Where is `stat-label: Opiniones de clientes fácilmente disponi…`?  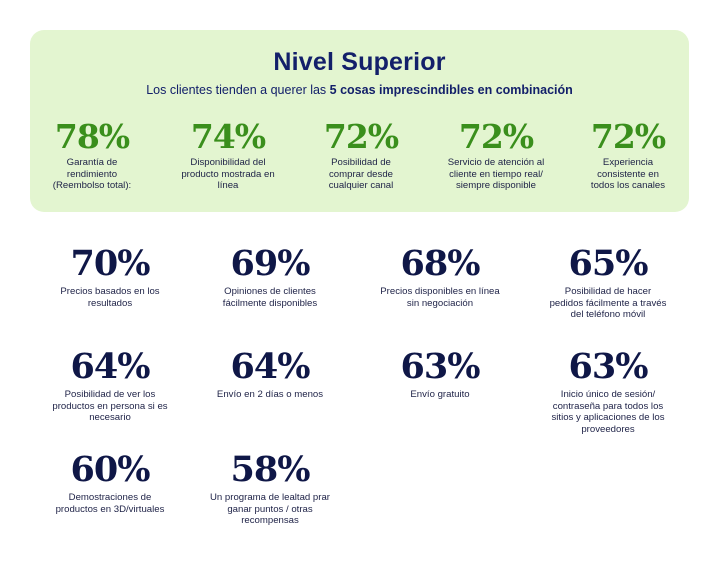 stat-label: Opiniones de clientes fácilmente disponi… is located at coordinates (270, 297).